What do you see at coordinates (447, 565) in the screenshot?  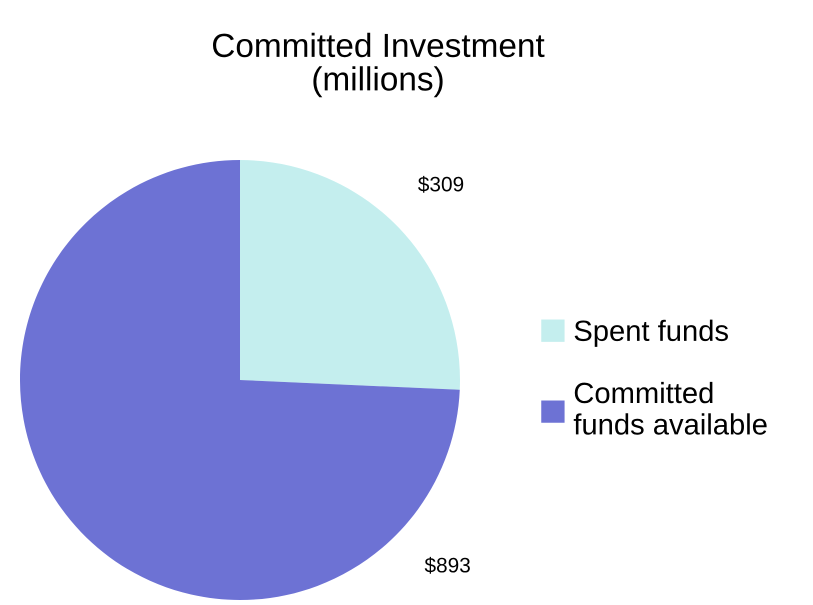 I see `data-label: $893` at bounding box center [447, 565].